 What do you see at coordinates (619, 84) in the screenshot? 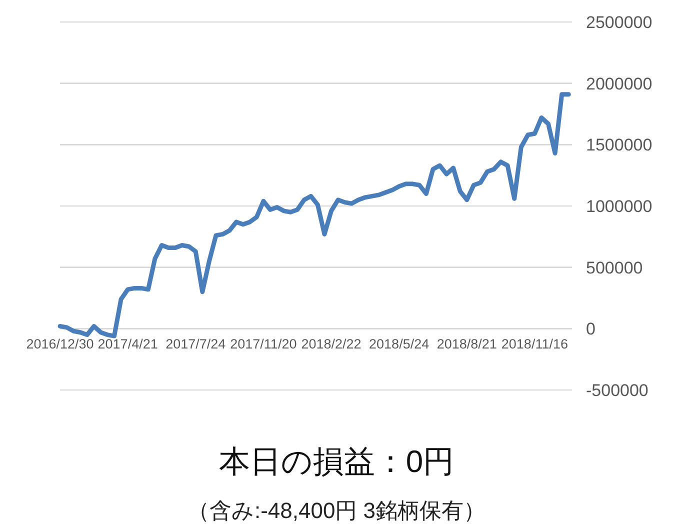
I see `y-tick-label: 2000000` at bounding box center [619, 84].